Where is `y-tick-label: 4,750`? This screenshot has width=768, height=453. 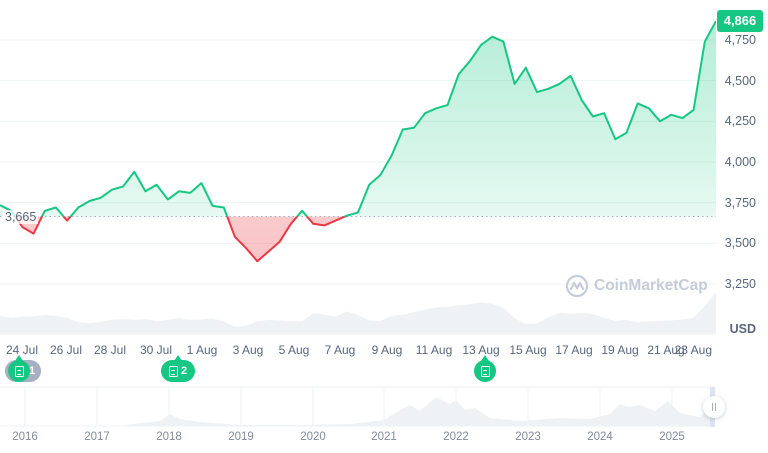
y-tick-label: 4,750 is located at coordinates (740, 40).